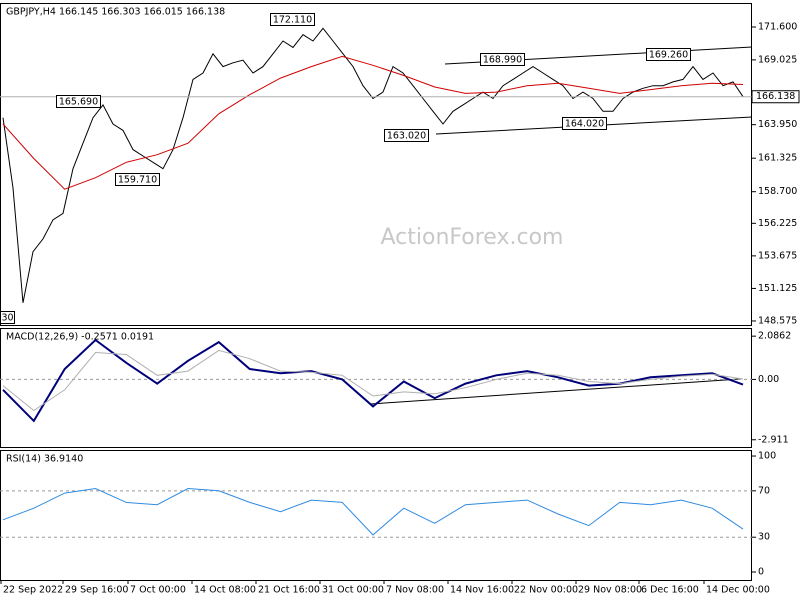 The width and height of the screenshot is (800, 600). I want to click on y-tick-label: 158.700, so click(777, 191).